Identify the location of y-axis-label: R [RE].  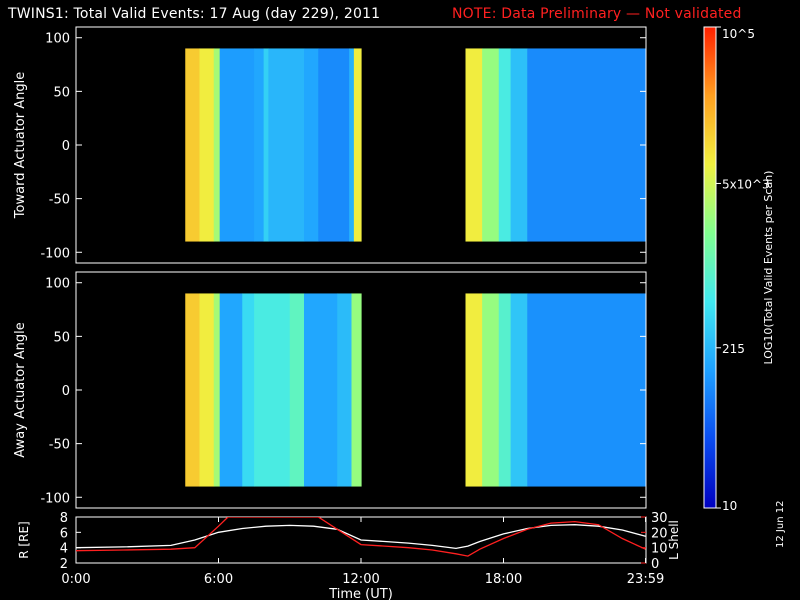
(24, 539).